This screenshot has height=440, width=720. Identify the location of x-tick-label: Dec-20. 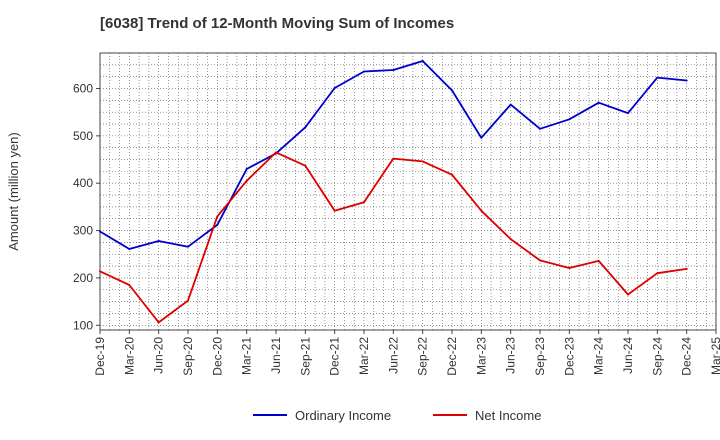
(217, 356).